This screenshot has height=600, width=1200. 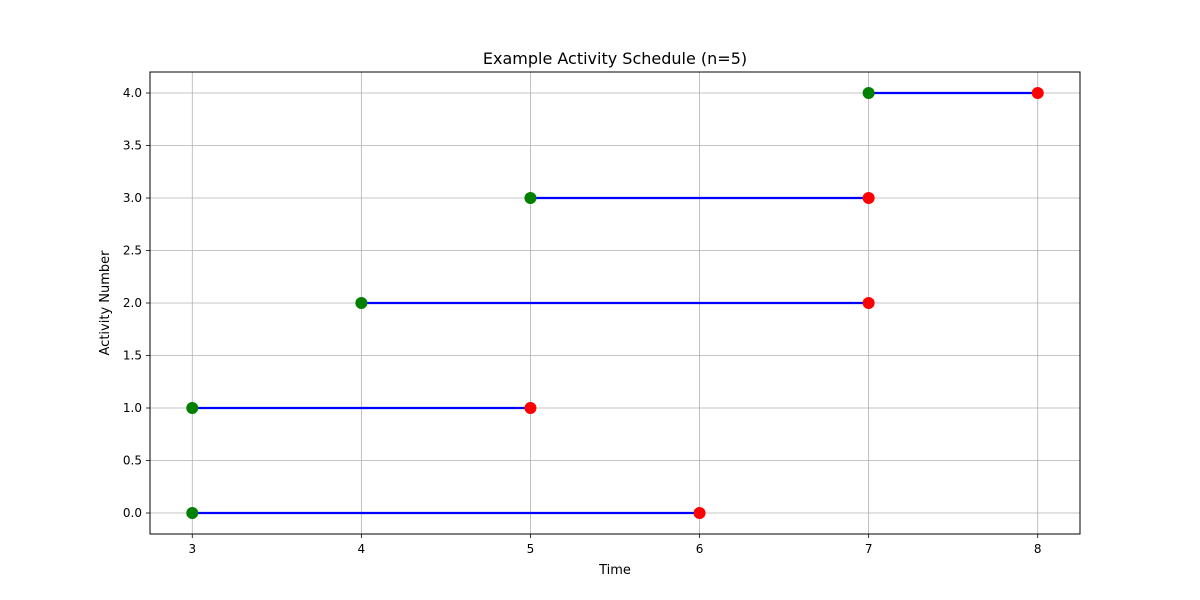 What do you see at coordinates (132, 198) in the screenshot?
I see `y-tick-label: 3.0` at bounding box center [132, 198].